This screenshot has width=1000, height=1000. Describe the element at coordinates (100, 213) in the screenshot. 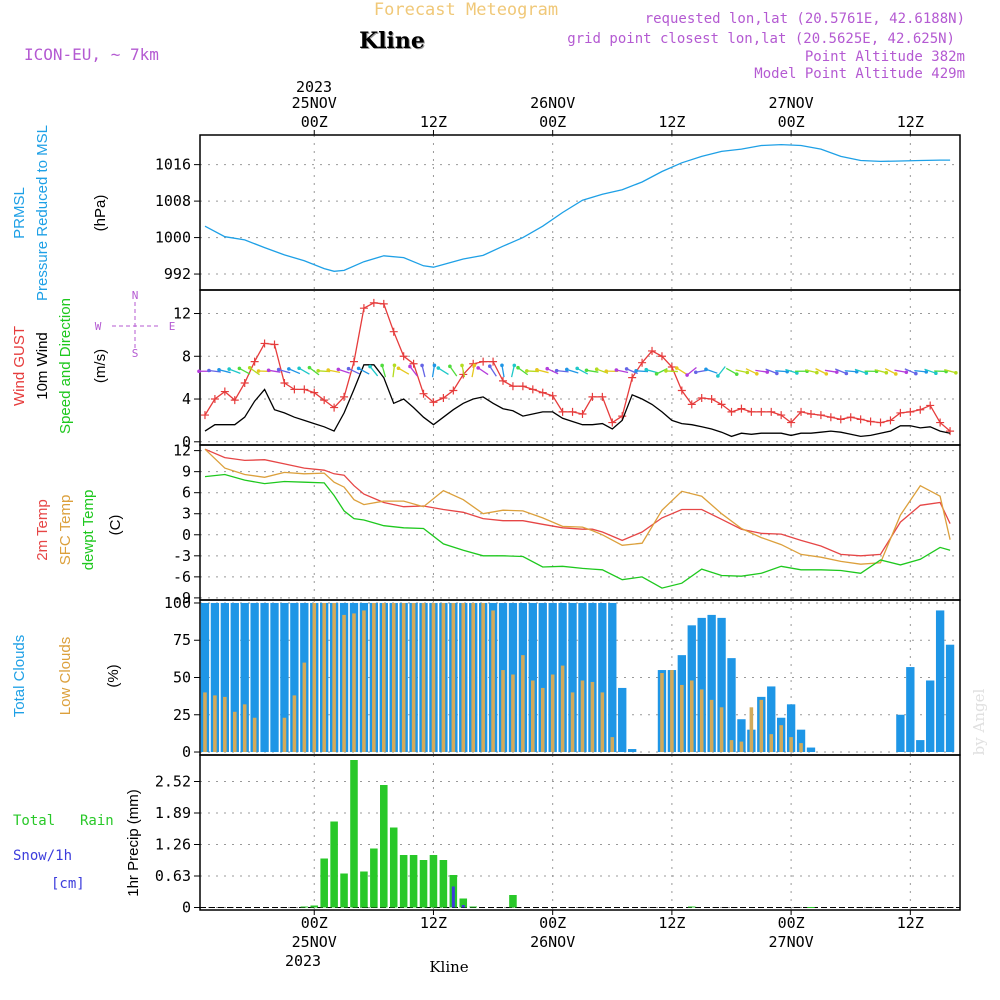

I see `pressure-unit: (hPa)` at that location.